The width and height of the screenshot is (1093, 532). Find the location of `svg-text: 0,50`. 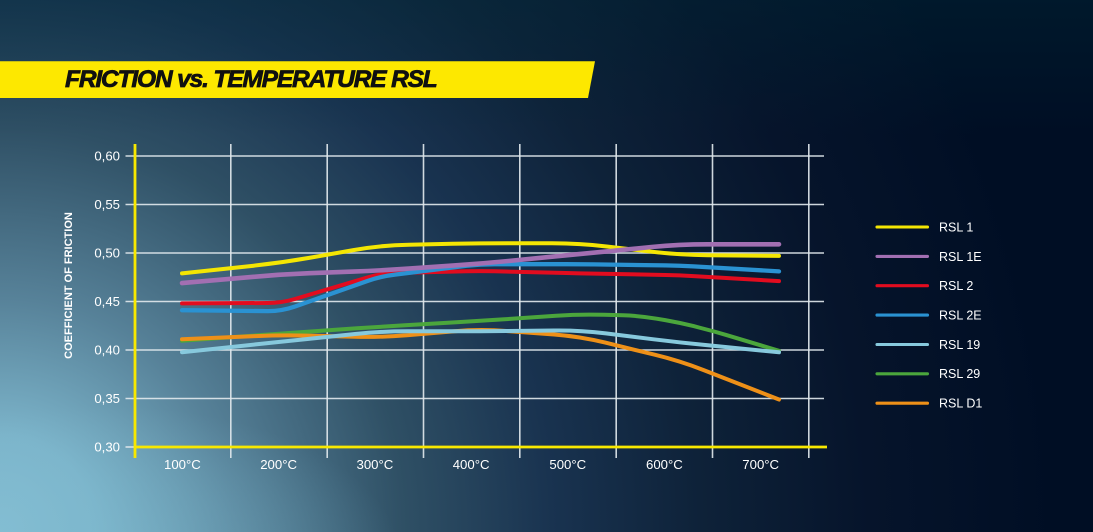

svg-text: 0,50 is located at coordinates (107, 253).